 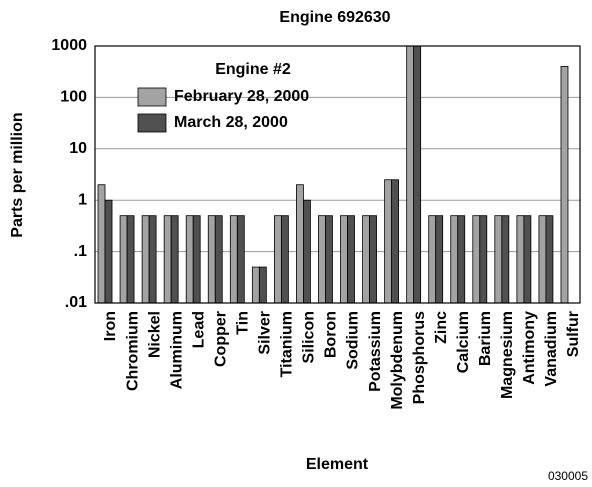 I want to click on x-tick-label: Iron, so click(x=110, y=326).